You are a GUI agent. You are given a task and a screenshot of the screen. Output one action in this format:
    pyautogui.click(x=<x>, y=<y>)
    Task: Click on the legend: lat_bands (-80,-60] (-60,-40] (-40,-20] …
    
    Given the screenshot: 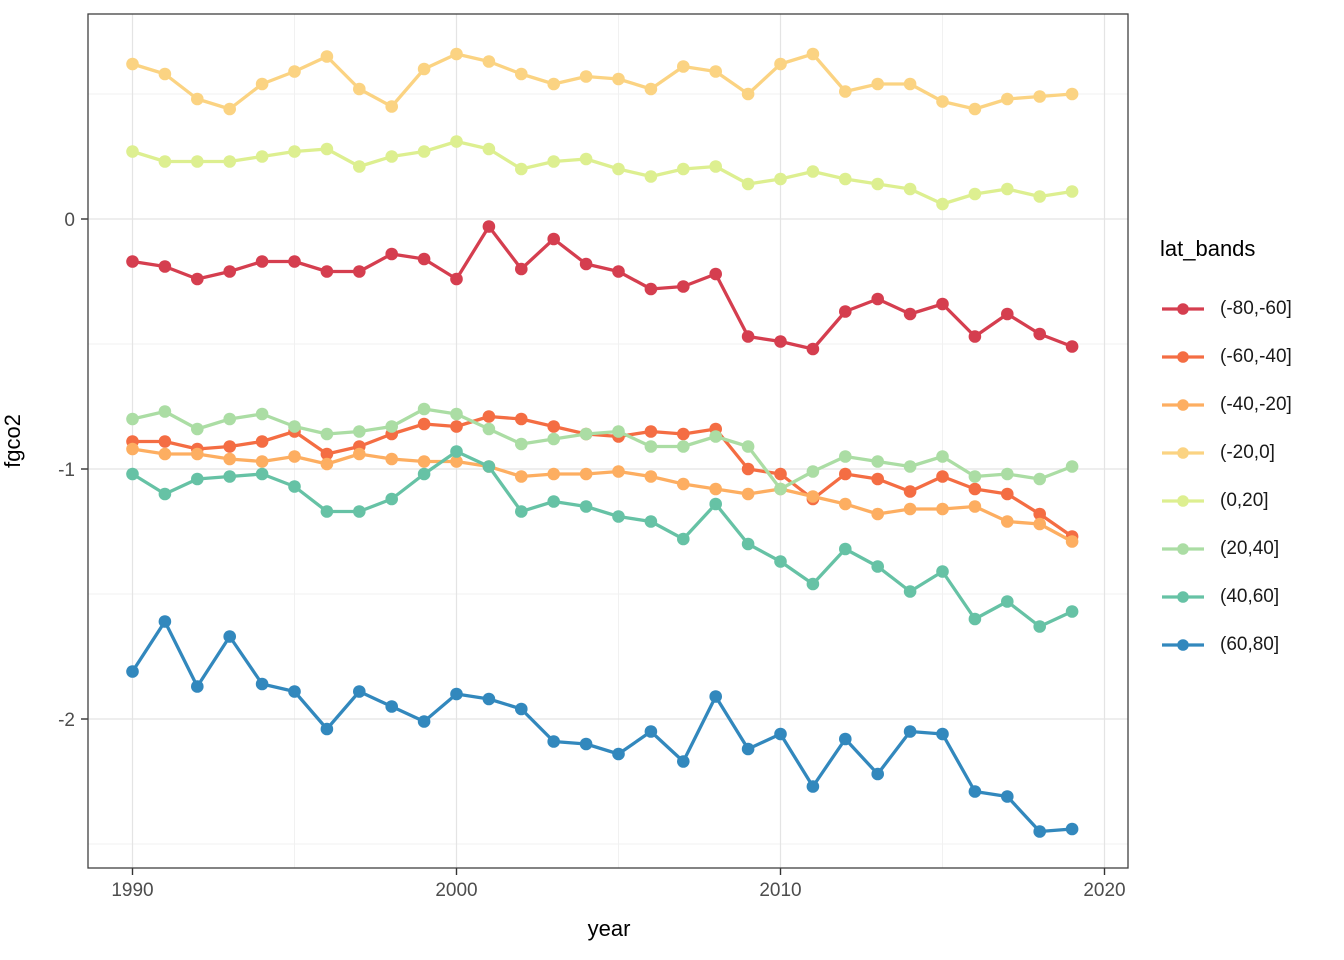 What is the action you would take?
    pyautogui.click(x=1252, y=458)
    